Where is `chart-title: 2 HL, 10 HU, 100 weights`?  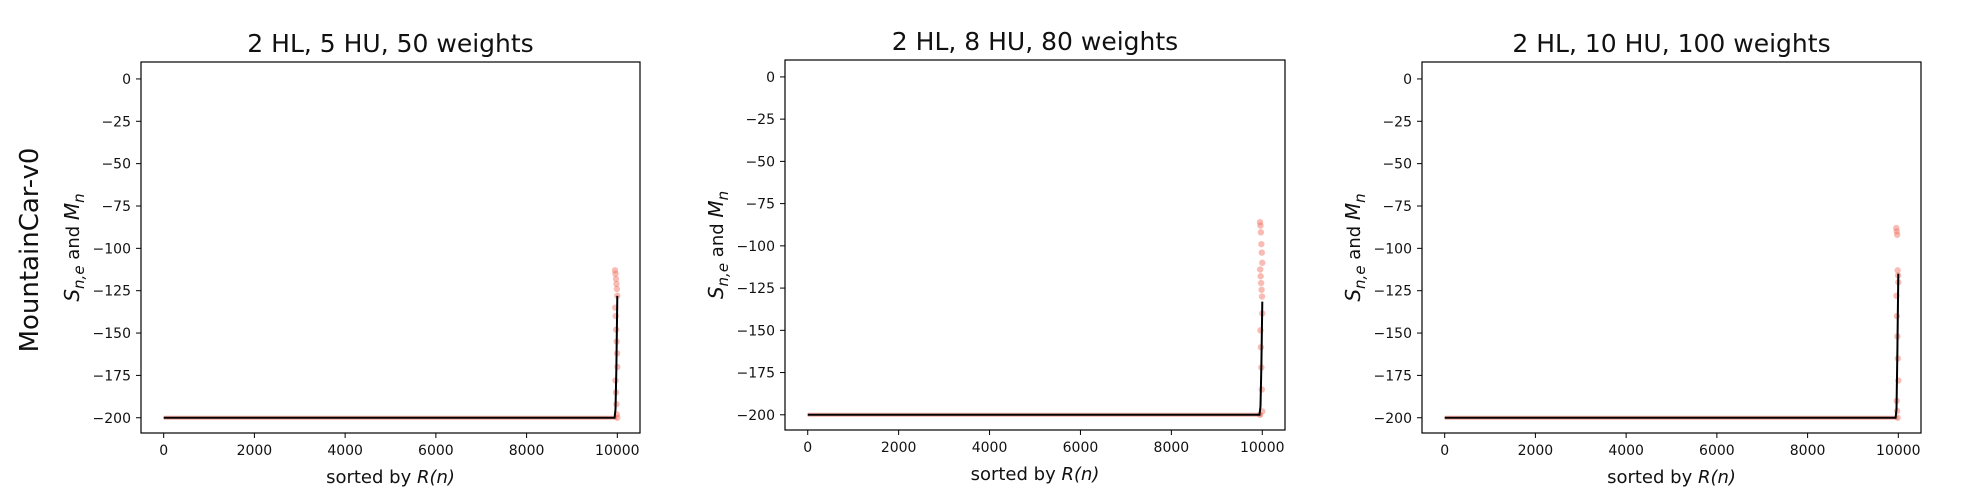 chart-title: 2 HL, 10 HU, 100 weights is located at coordinates (1671, 43).